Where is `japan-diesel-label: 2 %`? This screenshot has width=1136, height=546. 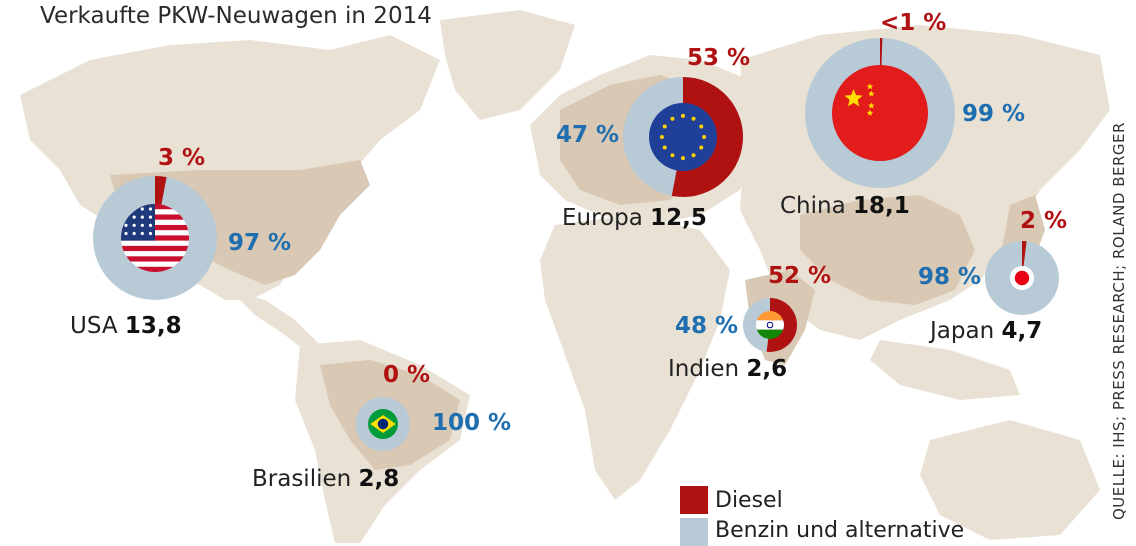 japan-diesel-label: 2 % is located at coordinates (1044, 221).